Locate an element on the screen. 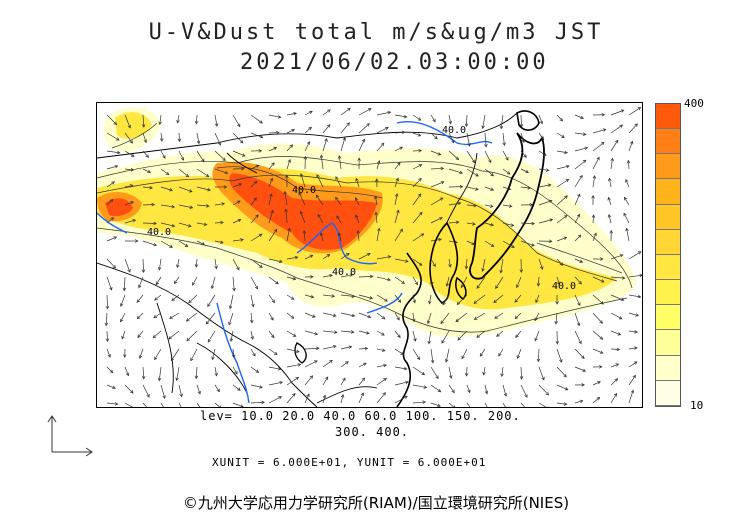 The width and height of the screenshot is (752, 532). copyright-credit: ©九州大学応用力学研究所(RIAM)/国立環境研究所(NIES) is located at coordinates (376, 503).